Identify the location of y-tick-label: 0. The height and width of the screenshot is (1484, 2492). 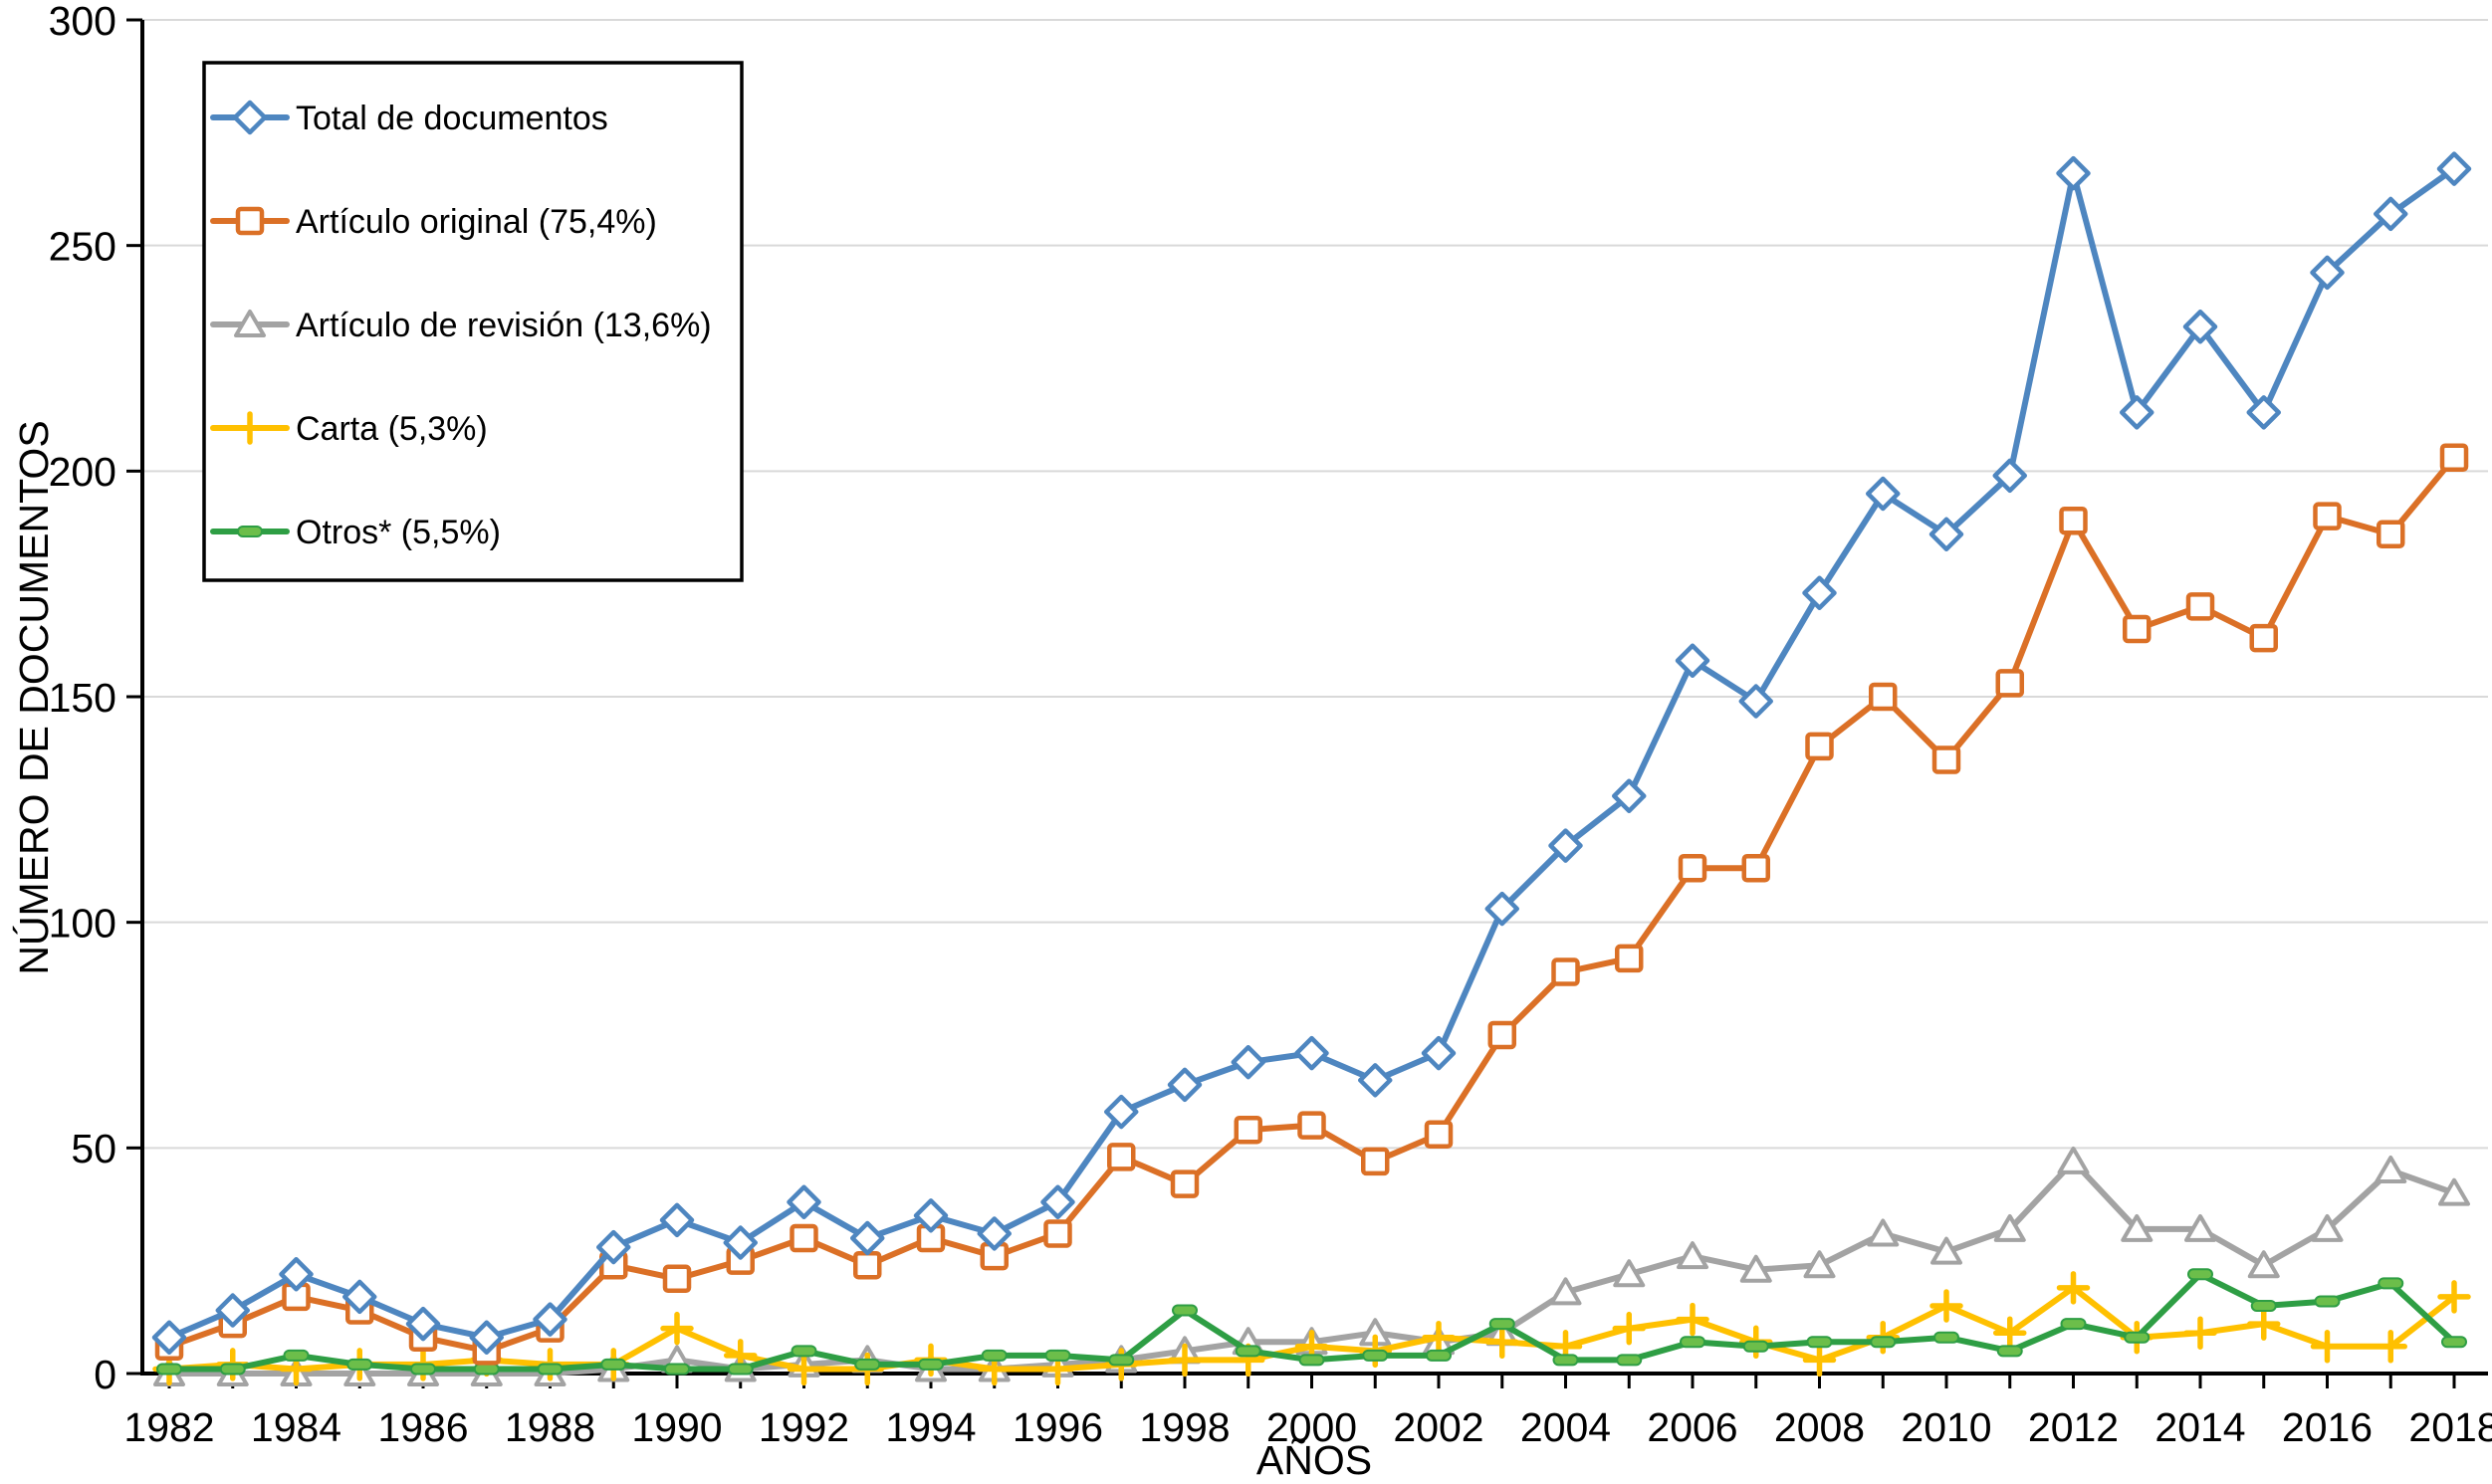
(105, 1374).